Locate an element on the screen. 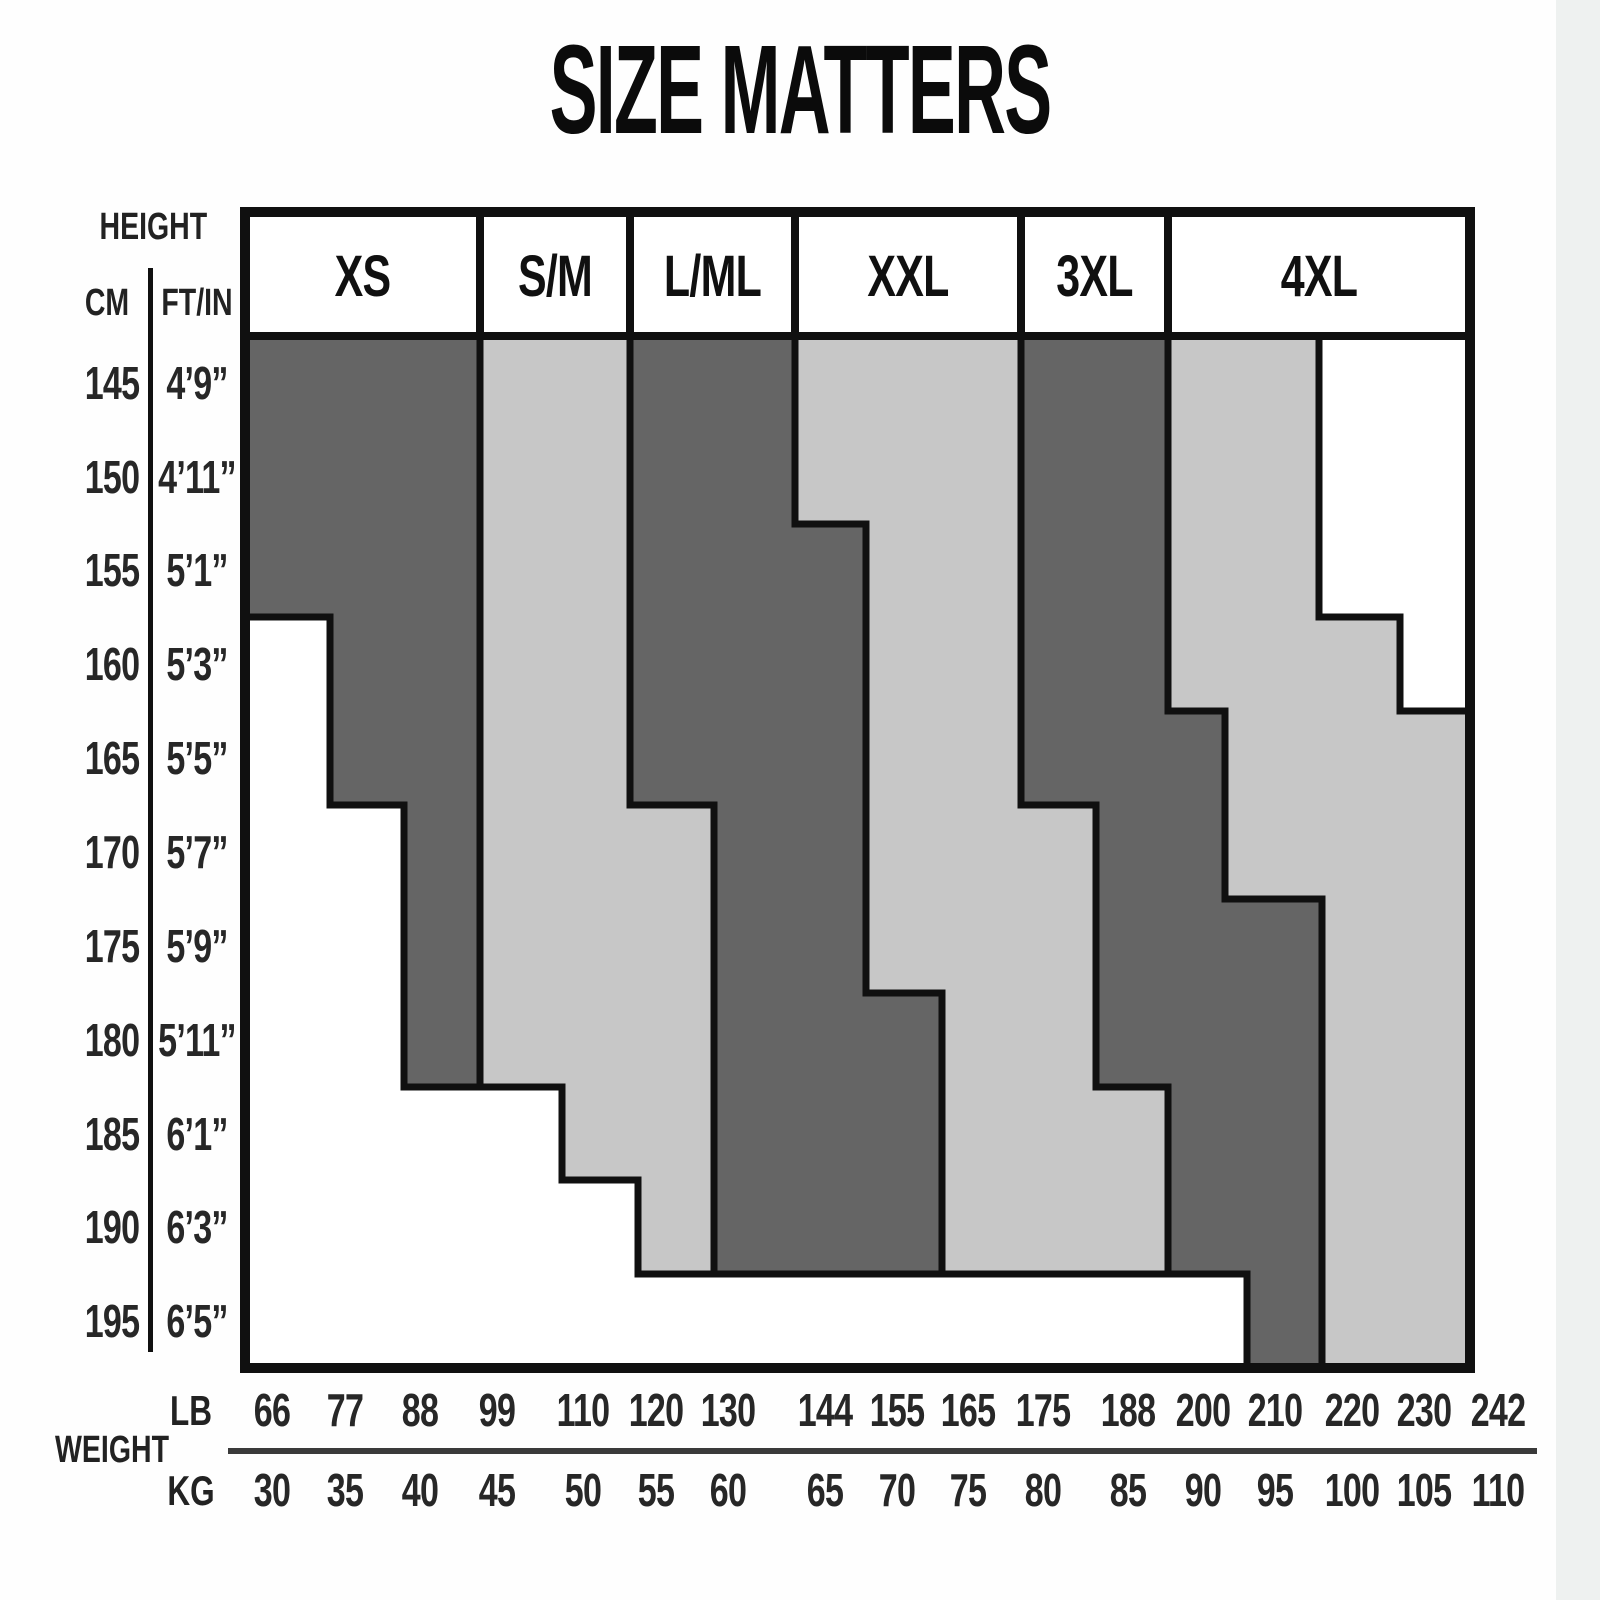 The width and height of the screenshot is (1600, 1600). weight-lb-230: 230 is located at coordinates (1424, 1410).